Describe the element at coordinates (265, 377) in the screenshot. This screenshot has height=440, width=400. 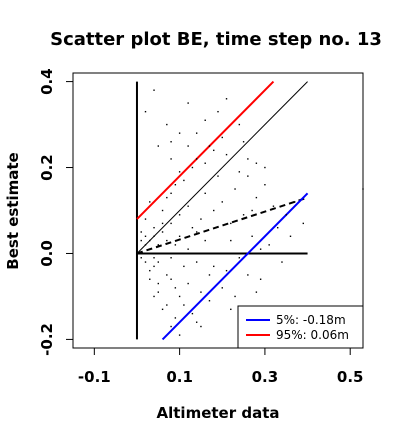
I see `x-tick-label: 0.3` at that location.